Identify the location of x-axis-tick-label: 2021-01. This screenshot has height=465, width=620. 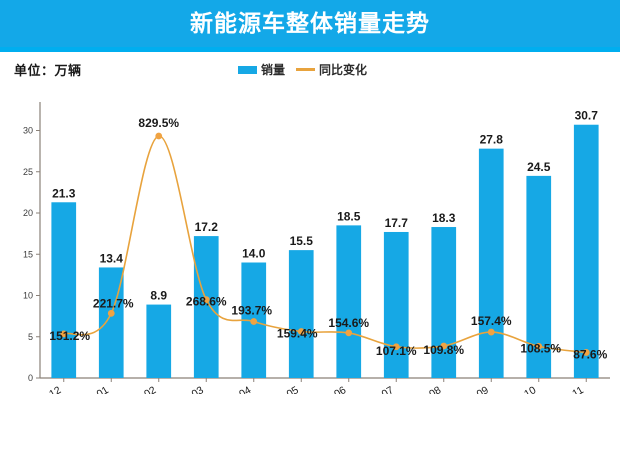
(91, 389).